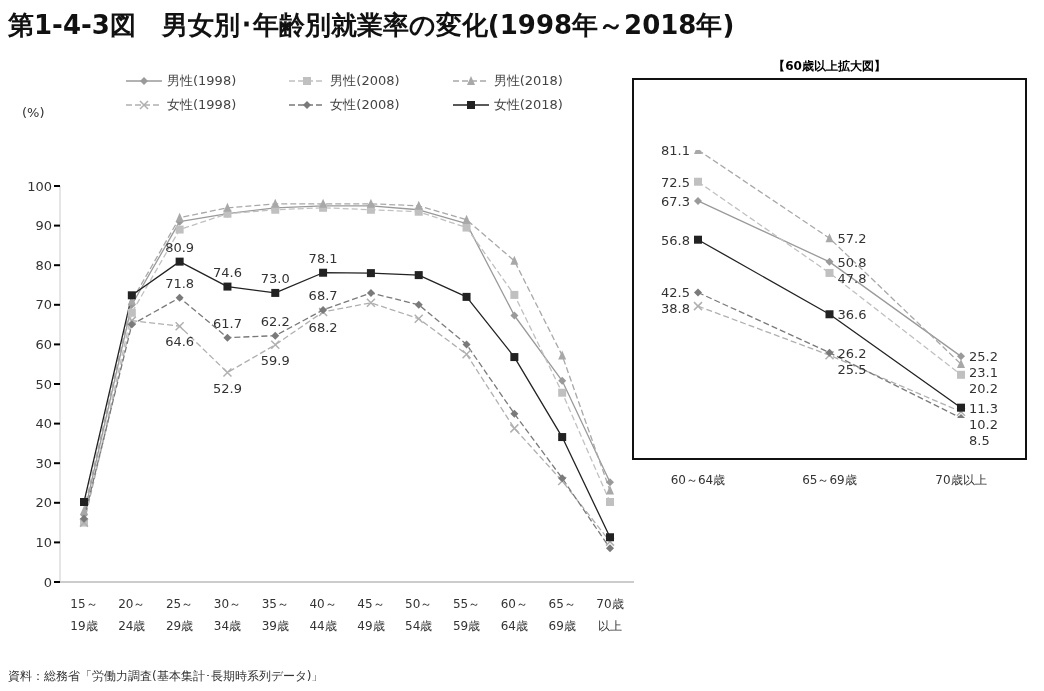 Image resolution: width=1044 pixels, height=691 pixels. Describe the element at coordinates (43, 543) in the screenshot. I see `y-tick-label: 10` at that location.